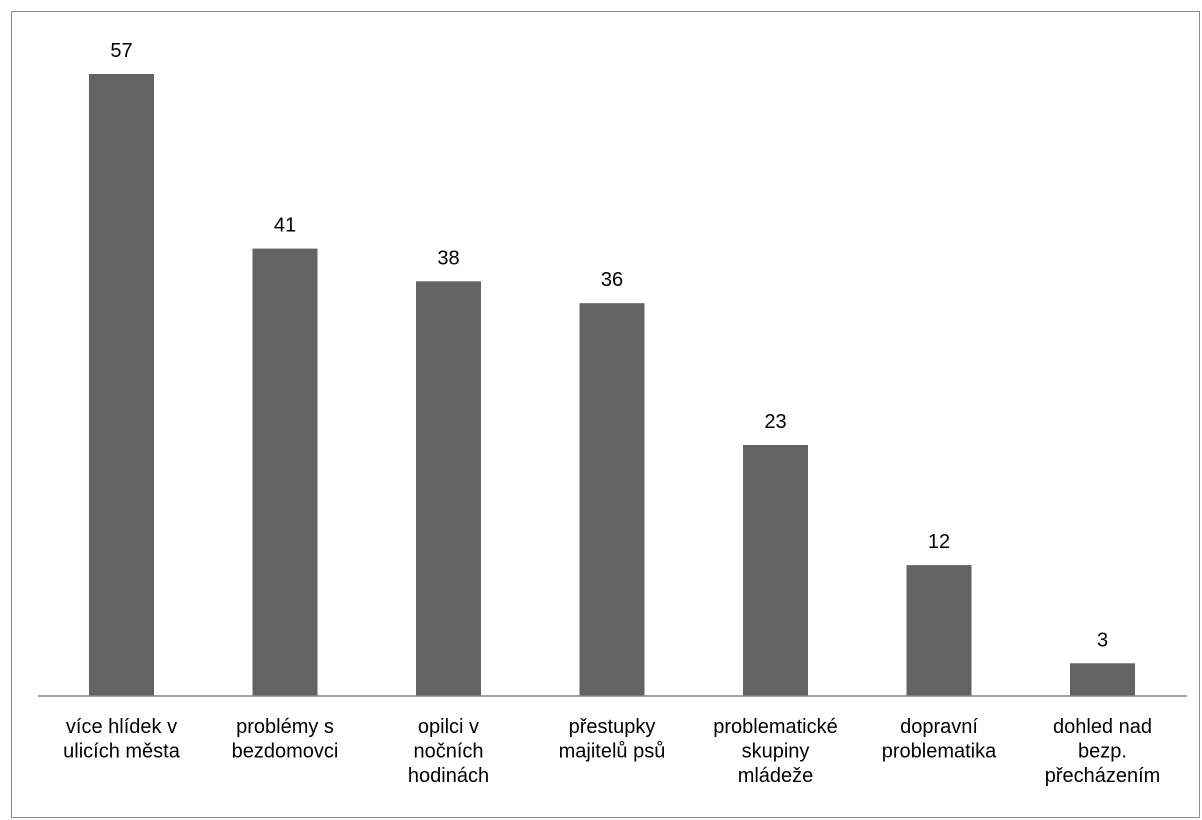 This screenshot has height=820, width=1202. Describe the element at coordinates (122, 739) in the screenshot. I see `category-label: více hlídek v ulicích města` at that location.